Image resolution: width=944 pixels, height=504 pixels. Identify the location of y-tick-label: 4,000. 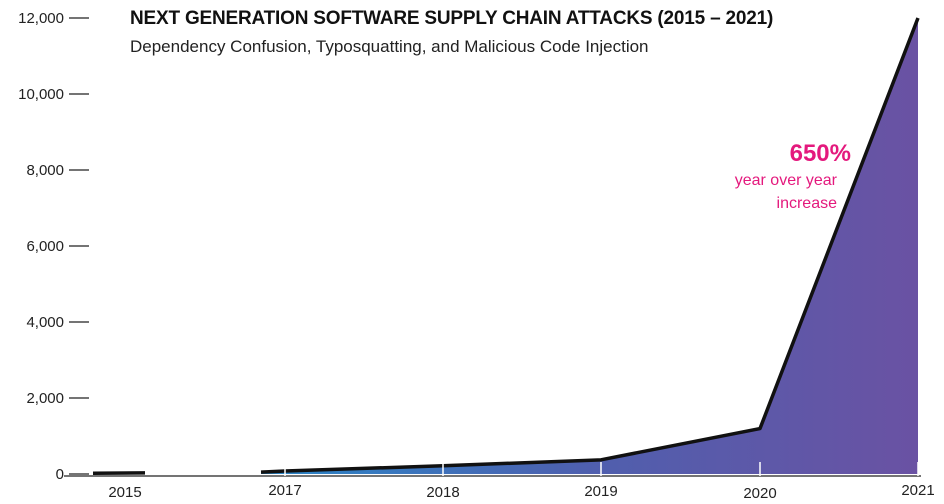
(45, 322).